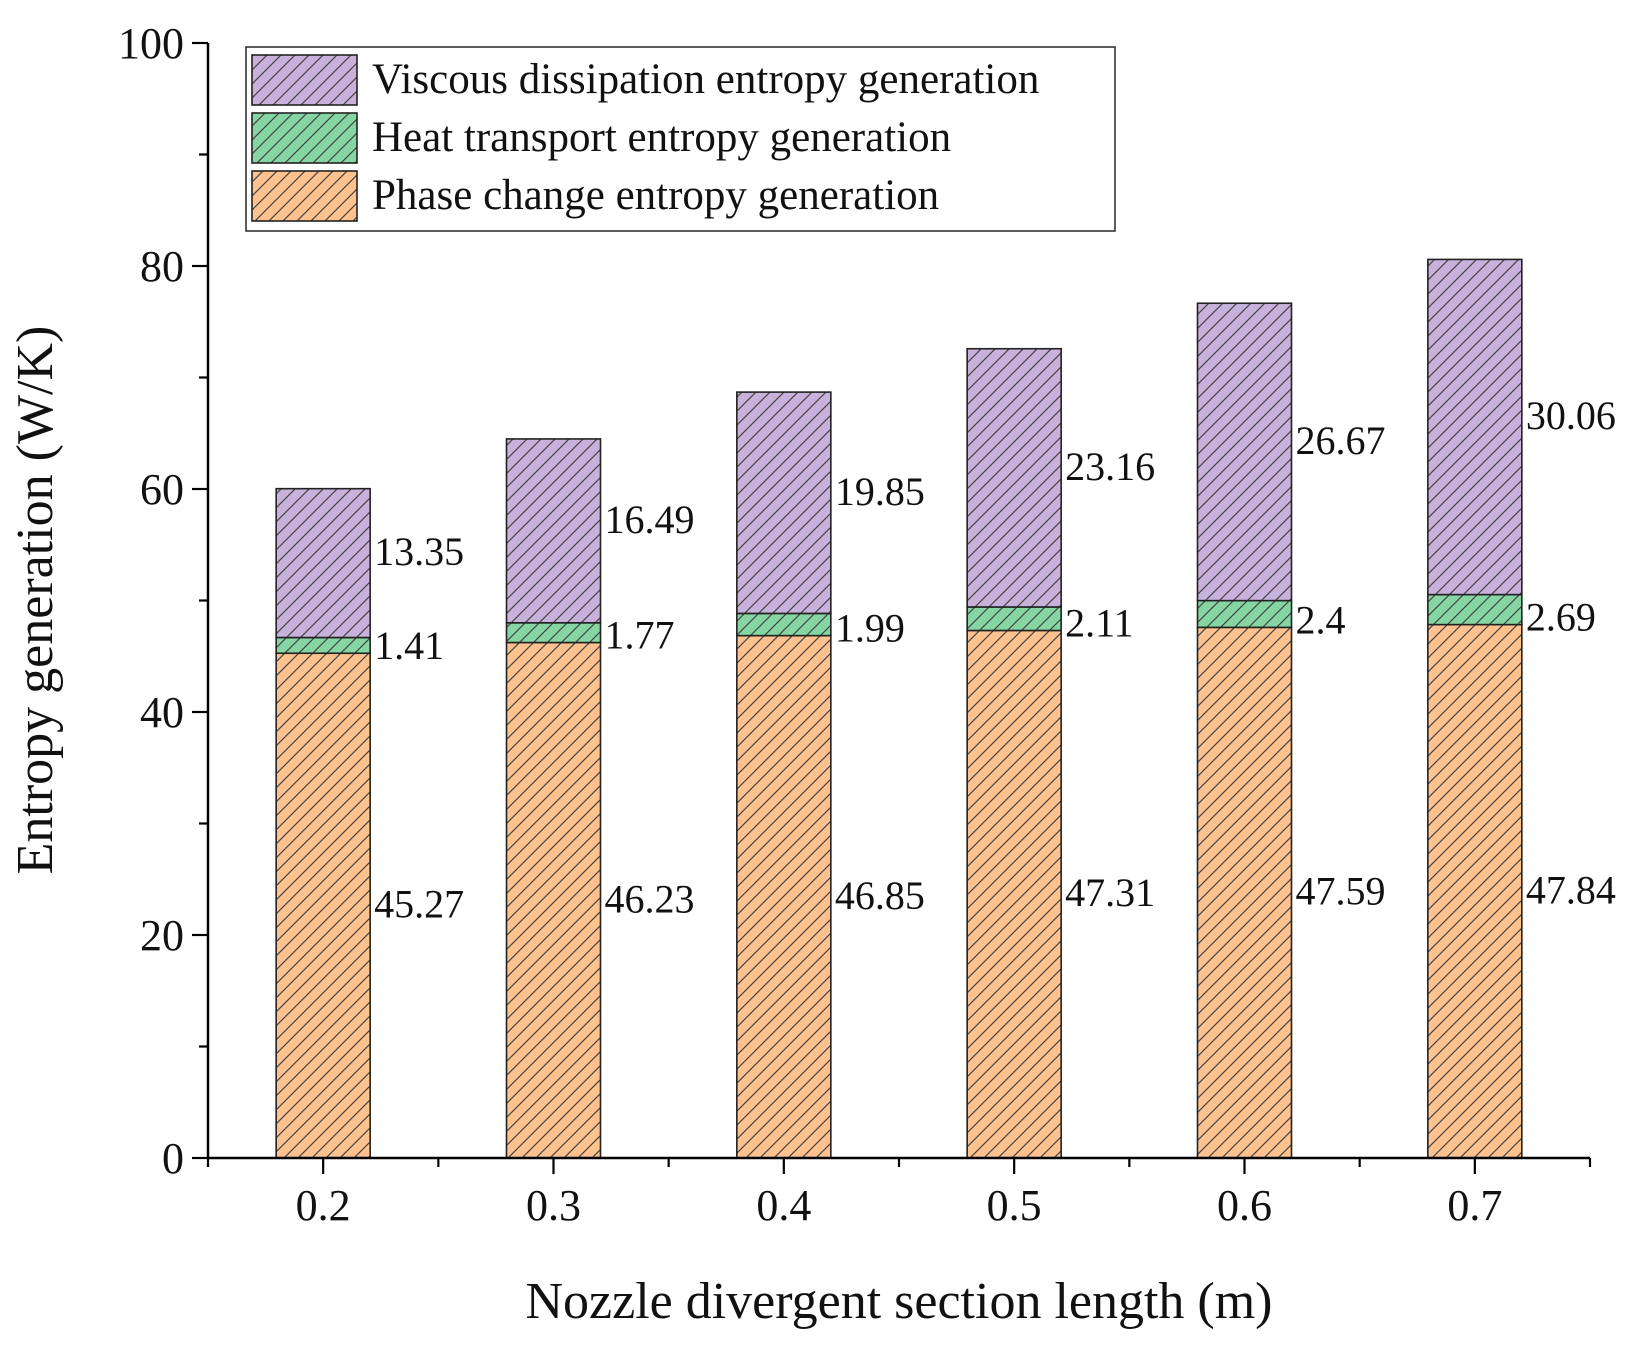  I want to click on legend-heat-label: Heat transport entropy generation, so click(661, 137).